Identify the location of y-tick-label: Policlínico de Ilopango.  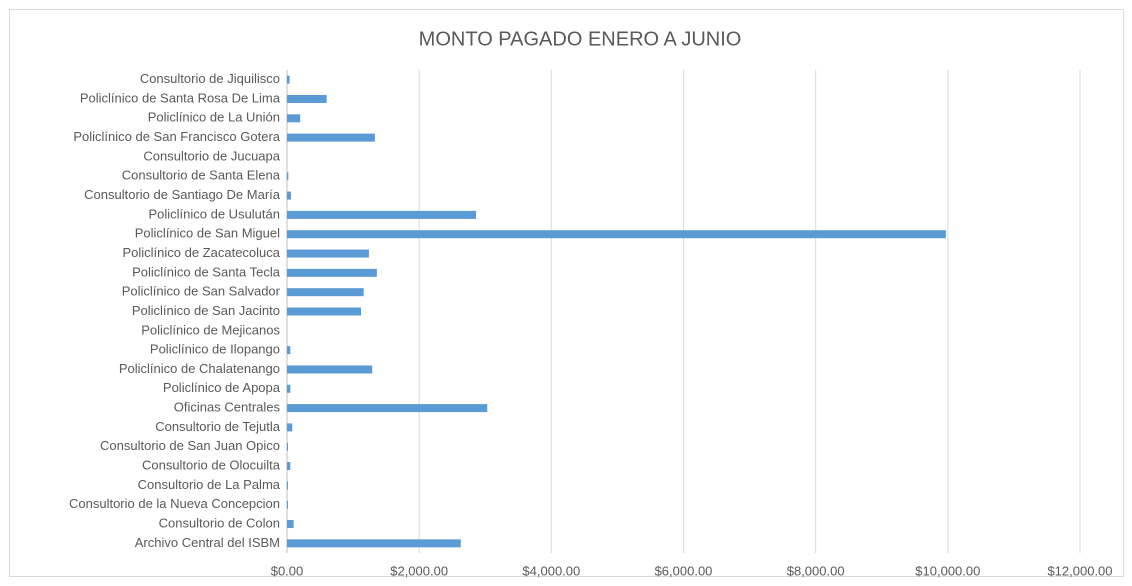
(215, 349).